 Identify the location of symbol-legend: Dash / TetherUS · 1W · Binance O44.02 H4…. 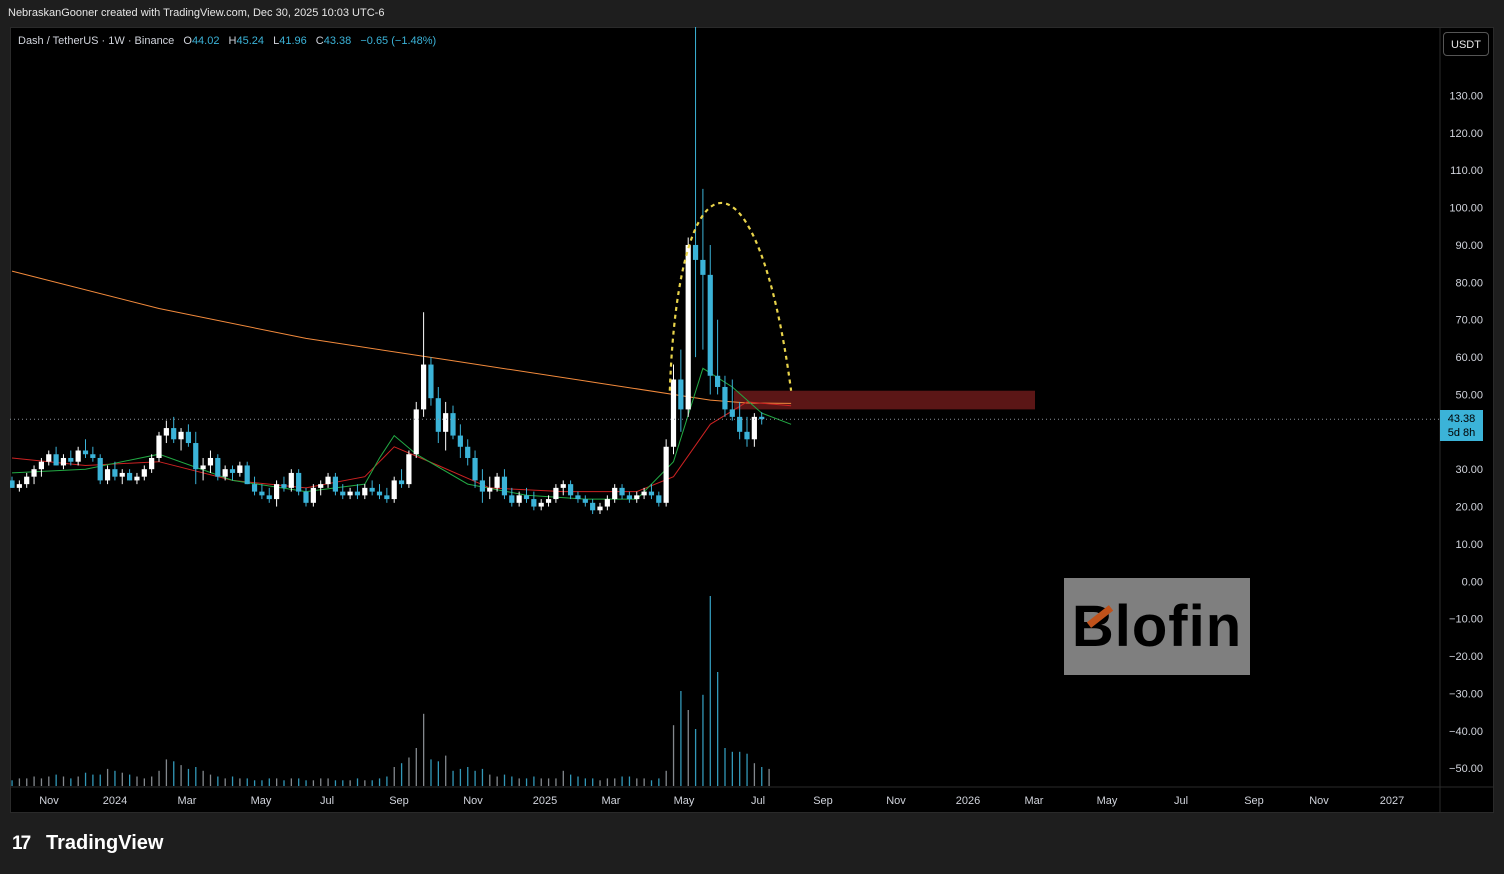
(227, 41).